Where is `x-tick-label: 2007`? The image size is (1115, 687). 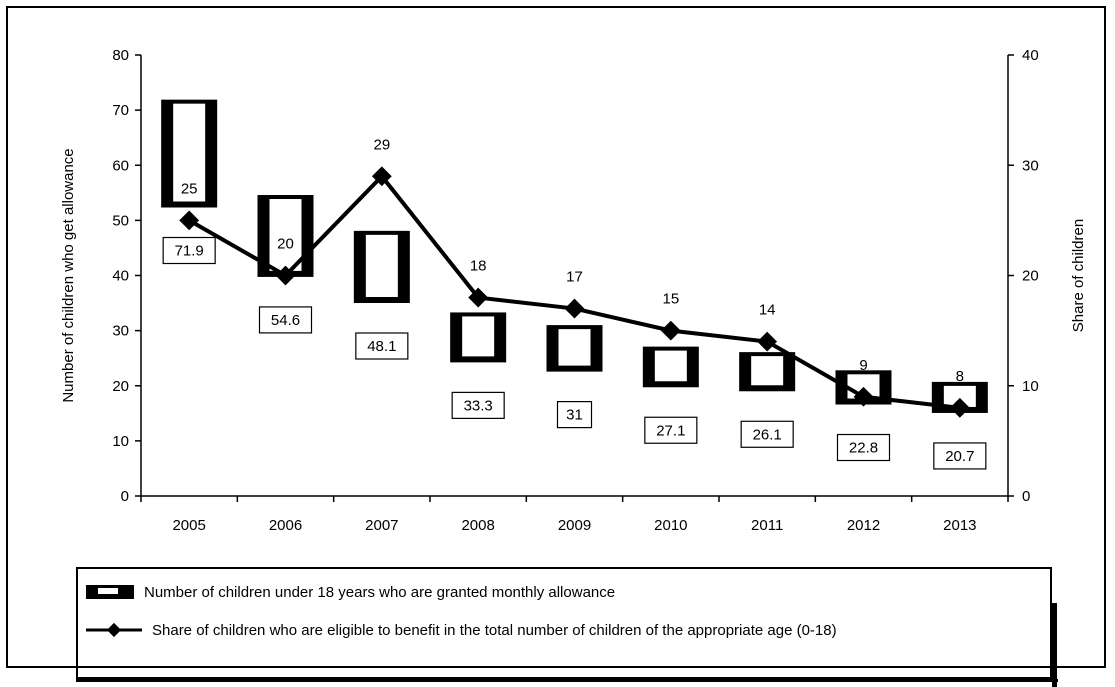
x-tick-label: 2007 is located at coordinates (381, 525).